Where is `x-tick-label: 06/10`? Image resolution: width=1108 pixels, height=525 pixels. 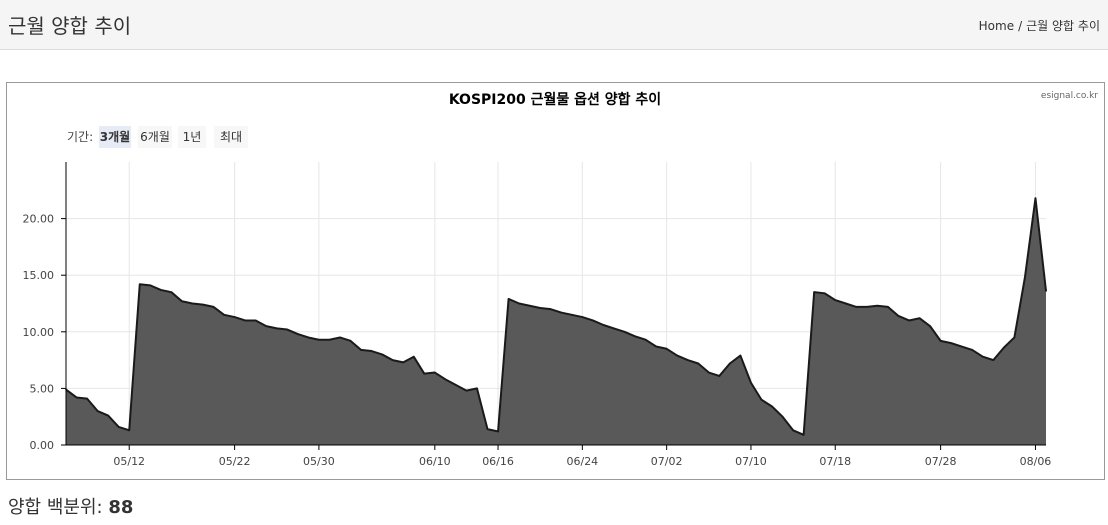
x-tick-label: 06/10 is located at coordinates (435, 461).